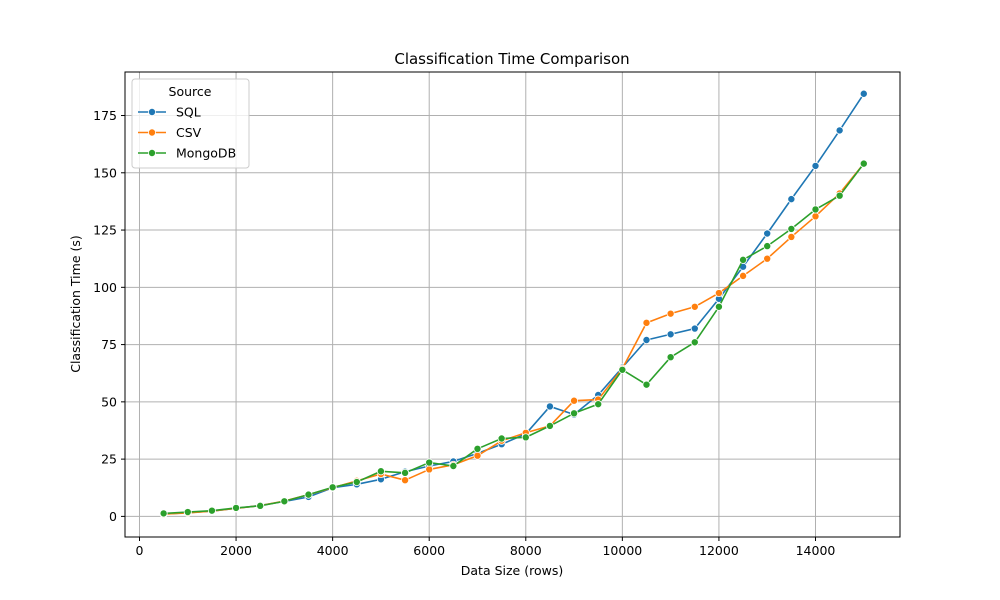  I want to click on legend-title: Source, so click(190, 91).